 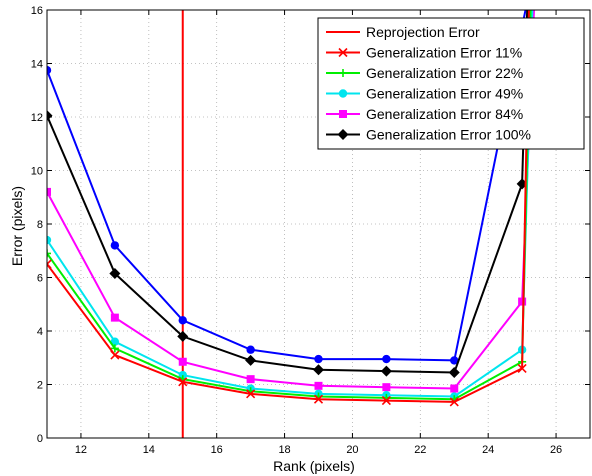 What do you see at coordinates (284, 450) in the screenshot?
I see `x-tick-label: 18` at bounding box center [284, 450].